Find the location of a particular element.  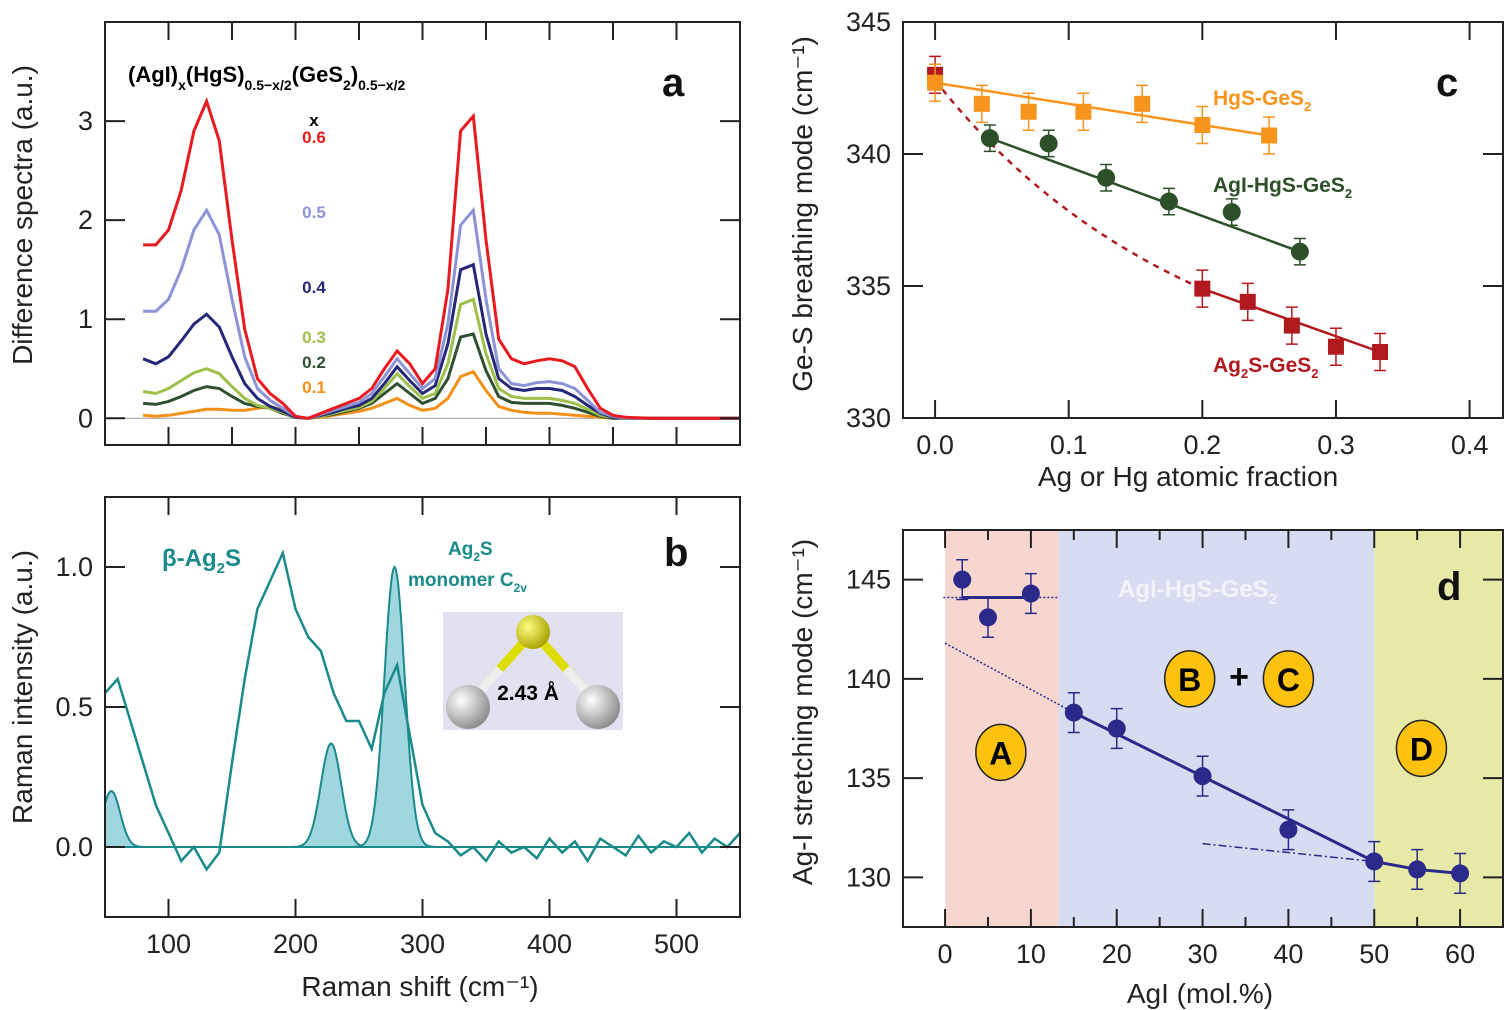

phase-label-B: B is located at coordinates (1189, 680).